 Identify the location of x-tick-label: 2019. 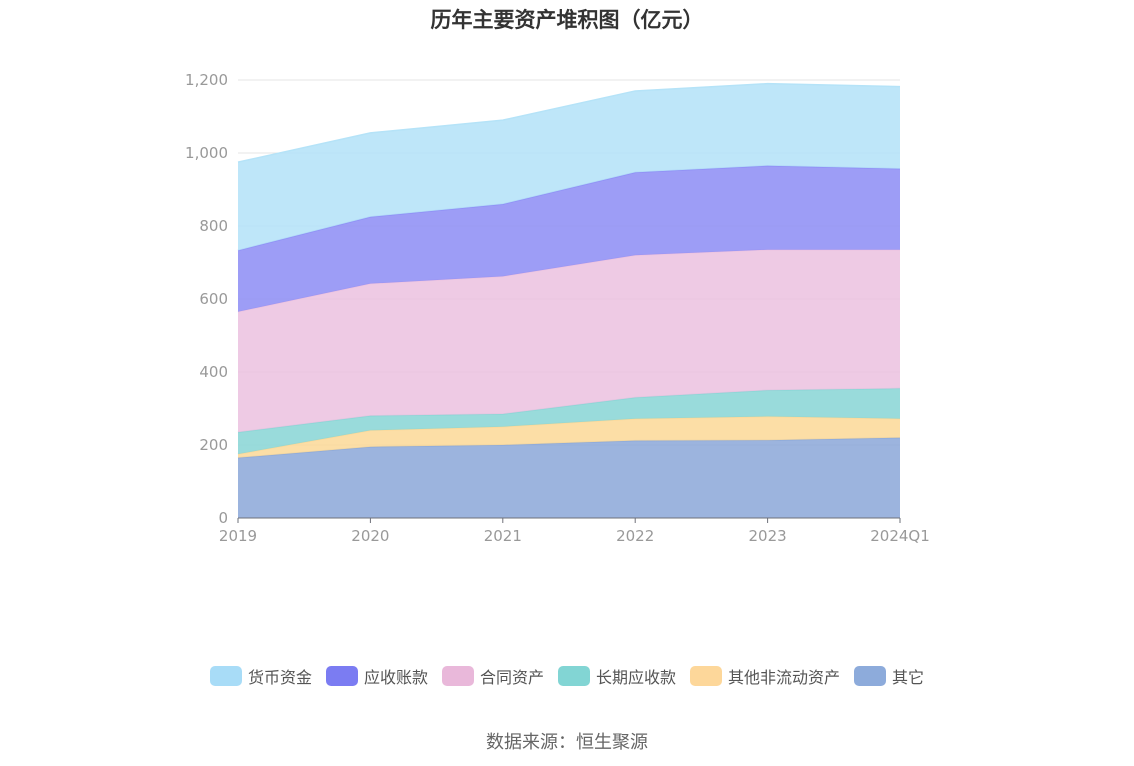
(238, 536).